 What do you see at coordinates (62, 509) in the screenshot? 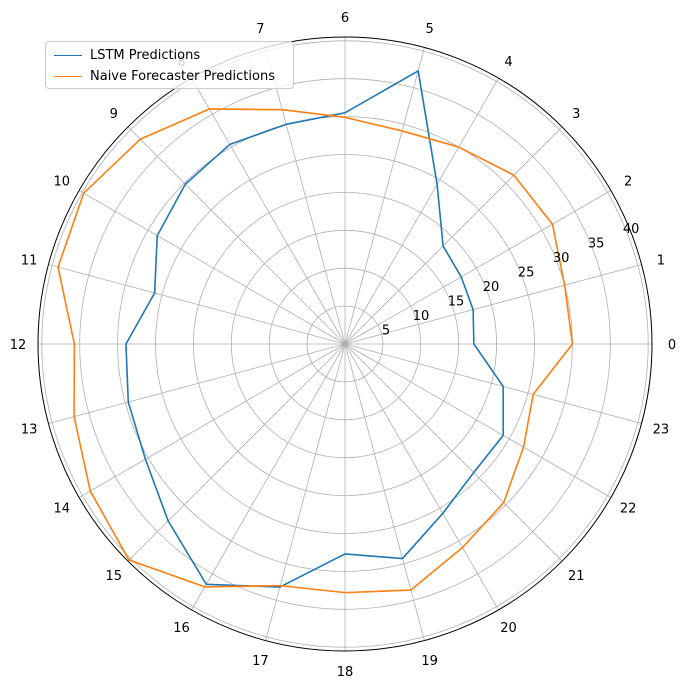
I see `theta-tick-label: 14` at bounding box center [62, 509].